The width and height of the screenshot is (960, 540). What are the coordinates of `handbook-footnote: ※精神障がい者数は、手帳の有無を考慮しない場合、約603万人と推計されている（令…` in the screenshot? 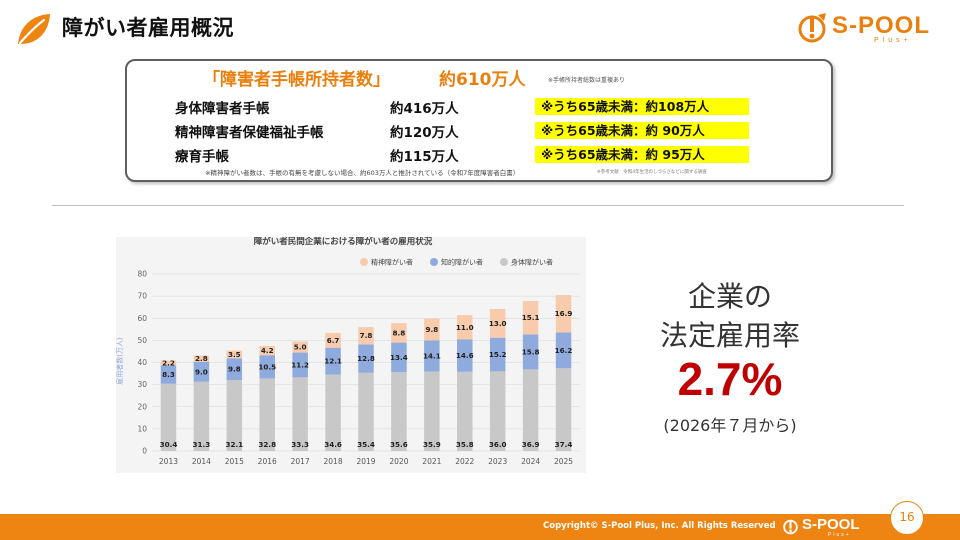 It's located at (362, 173).